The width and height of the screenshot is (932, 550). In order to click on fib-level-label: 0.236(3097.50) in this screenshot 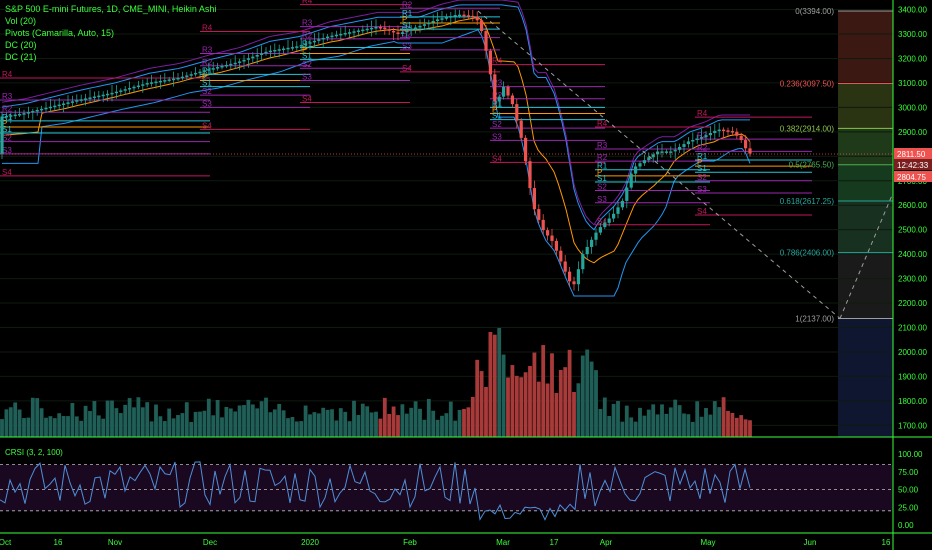, I will do `click(807, 84)`.